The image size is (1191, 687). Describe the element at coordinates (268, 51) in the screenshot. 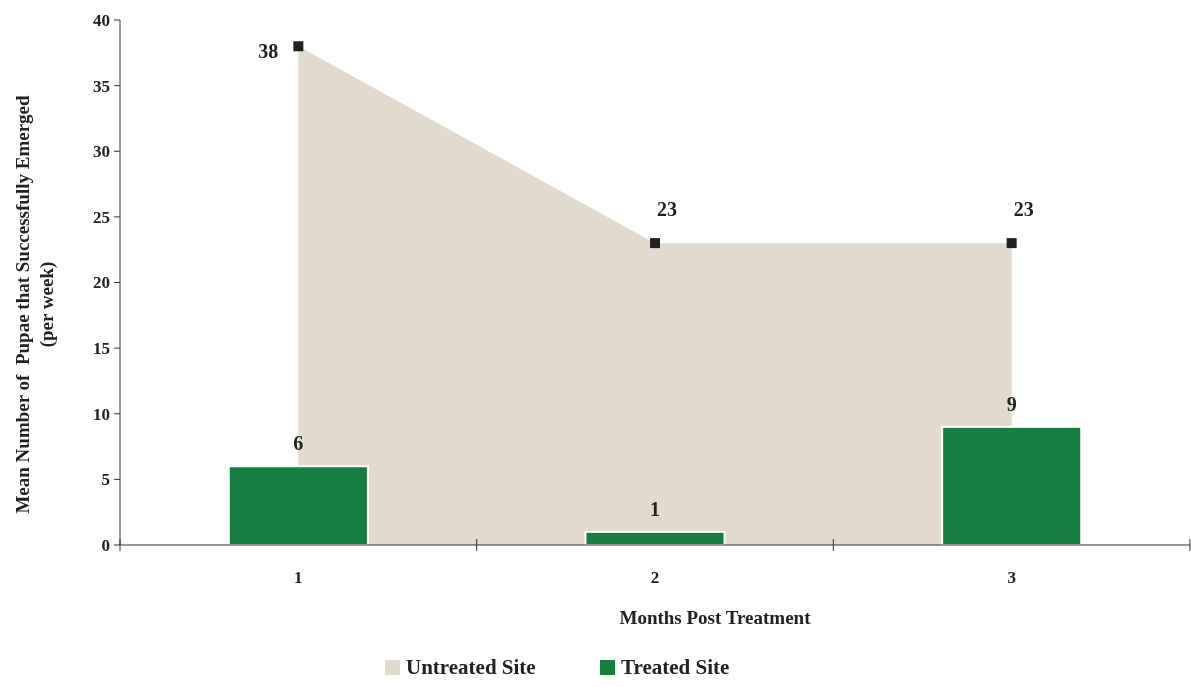

I see `data-label: 38` at that location.